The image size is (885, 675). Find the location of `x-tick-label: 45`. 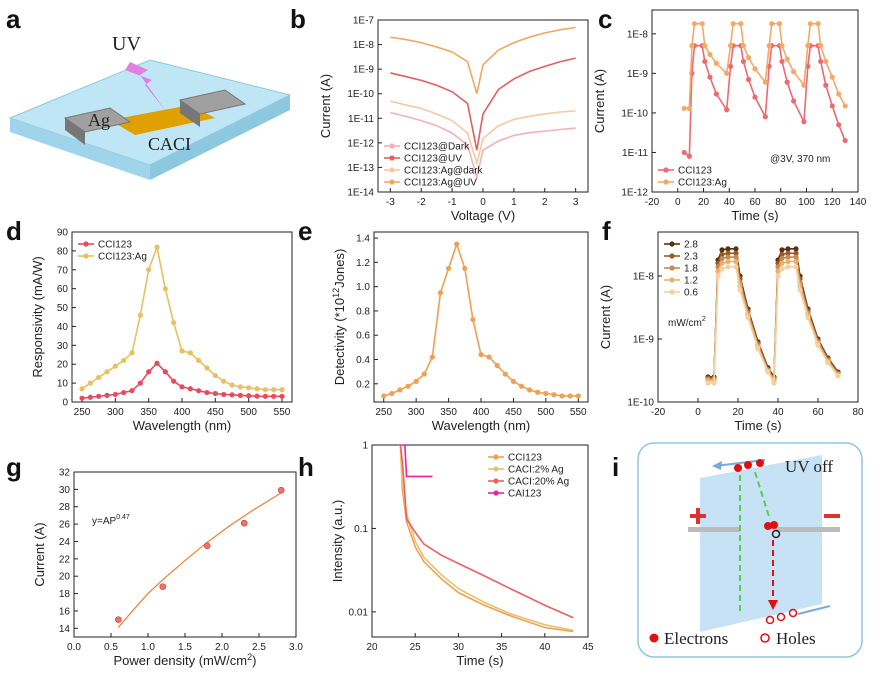

x-tick-label: 45 is located at coordinates (588, 647).